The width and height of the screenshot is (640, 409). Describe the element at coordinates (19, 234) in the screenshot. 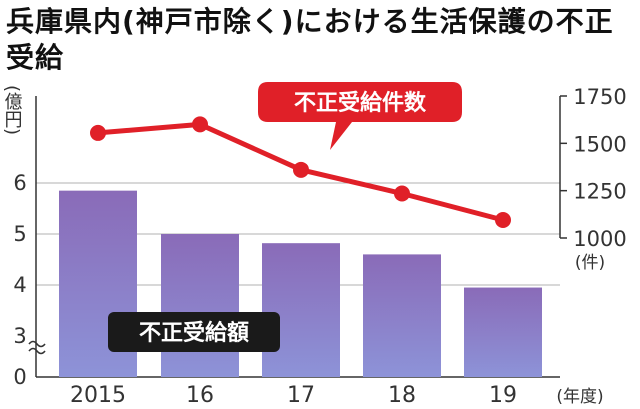

I see `left-tick-label: 5` at that location.